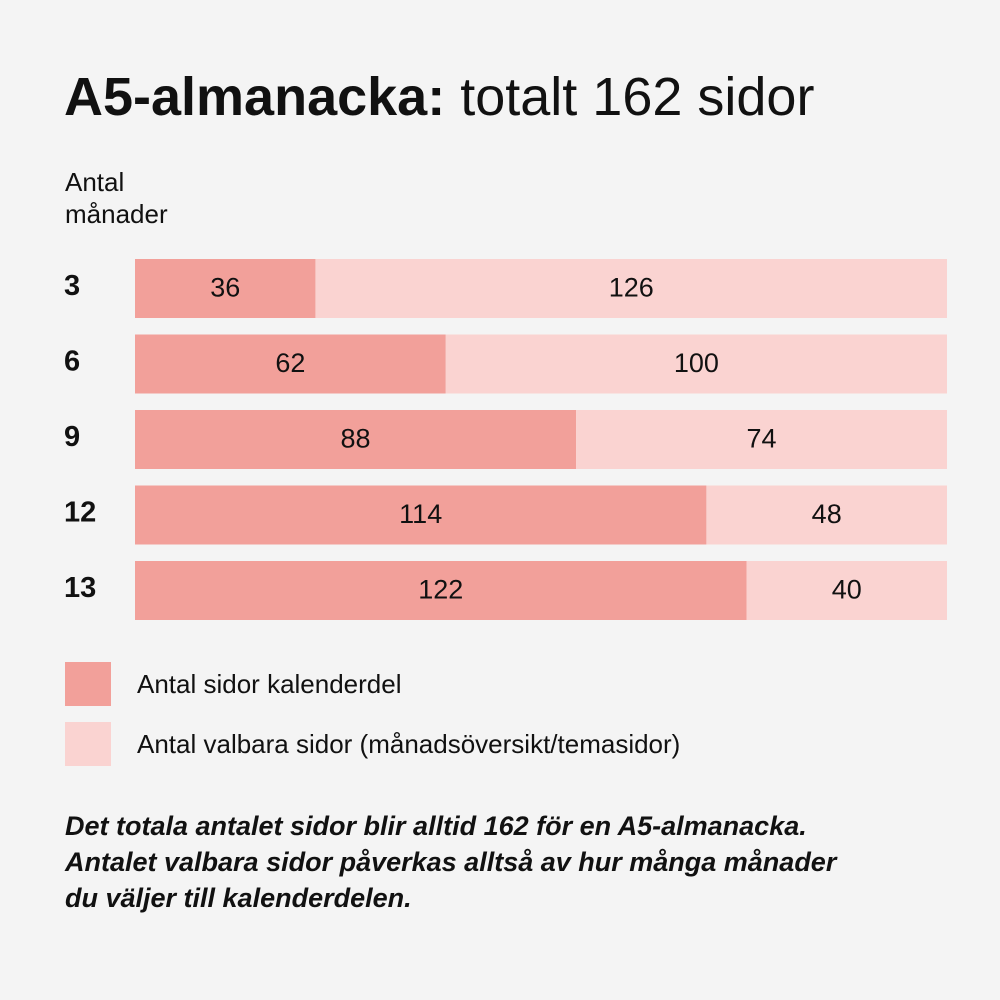  I want to click on bar-value-label: 40, so click(847, 590).